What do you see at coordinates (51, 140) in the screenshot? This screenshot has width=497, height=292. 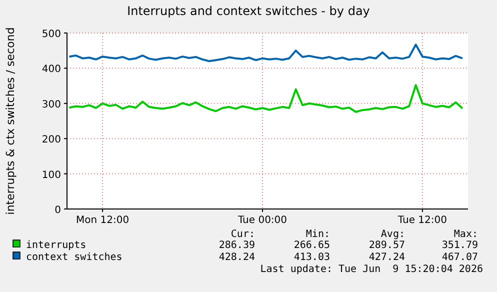 I see `y-tick-label: 200` at bounding box center [51, 140].